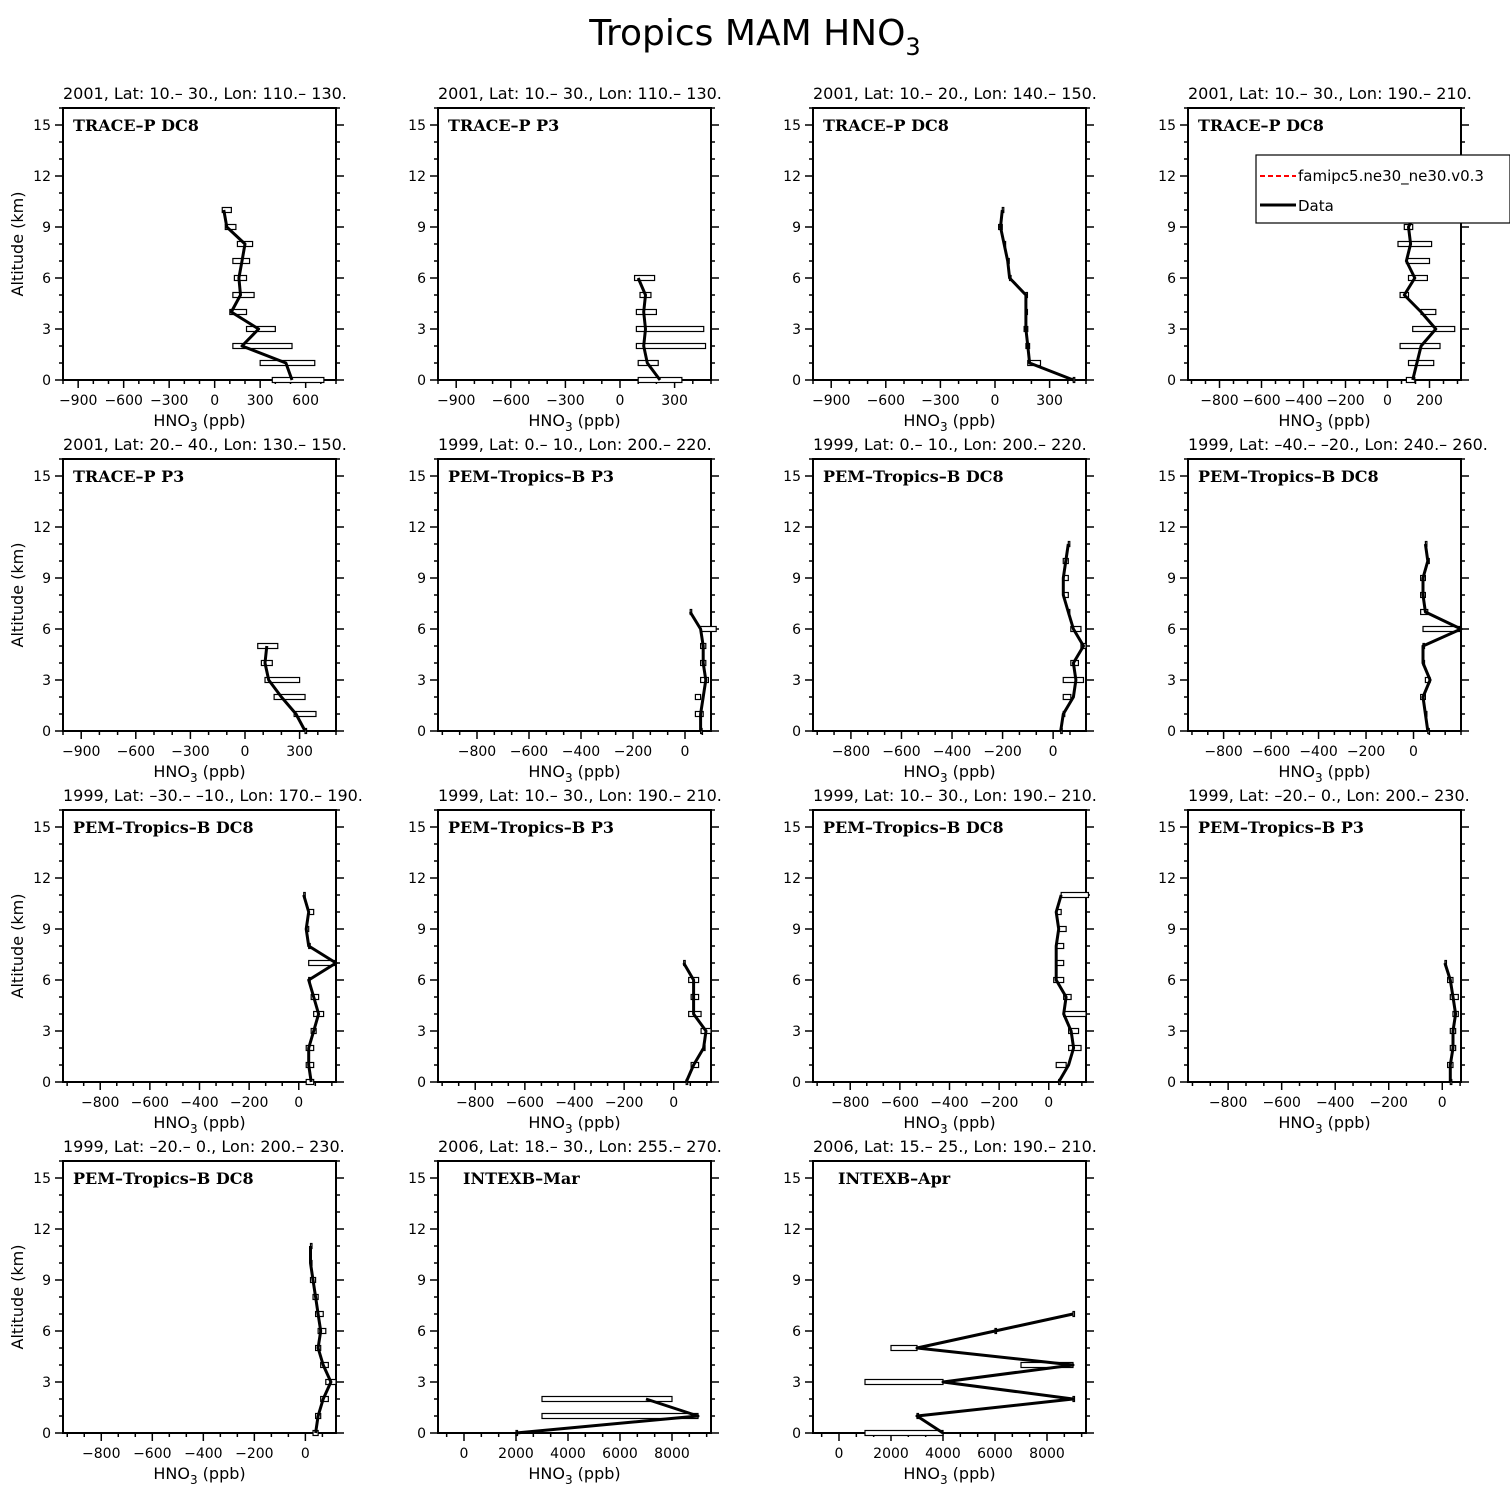 This screenshot has height=1510, width=1510. What do you see at coordinates (894, 1178) in the screenshot?
I see `campaign-label: INTEXB–Apr` at bounding box center [894, 1178].